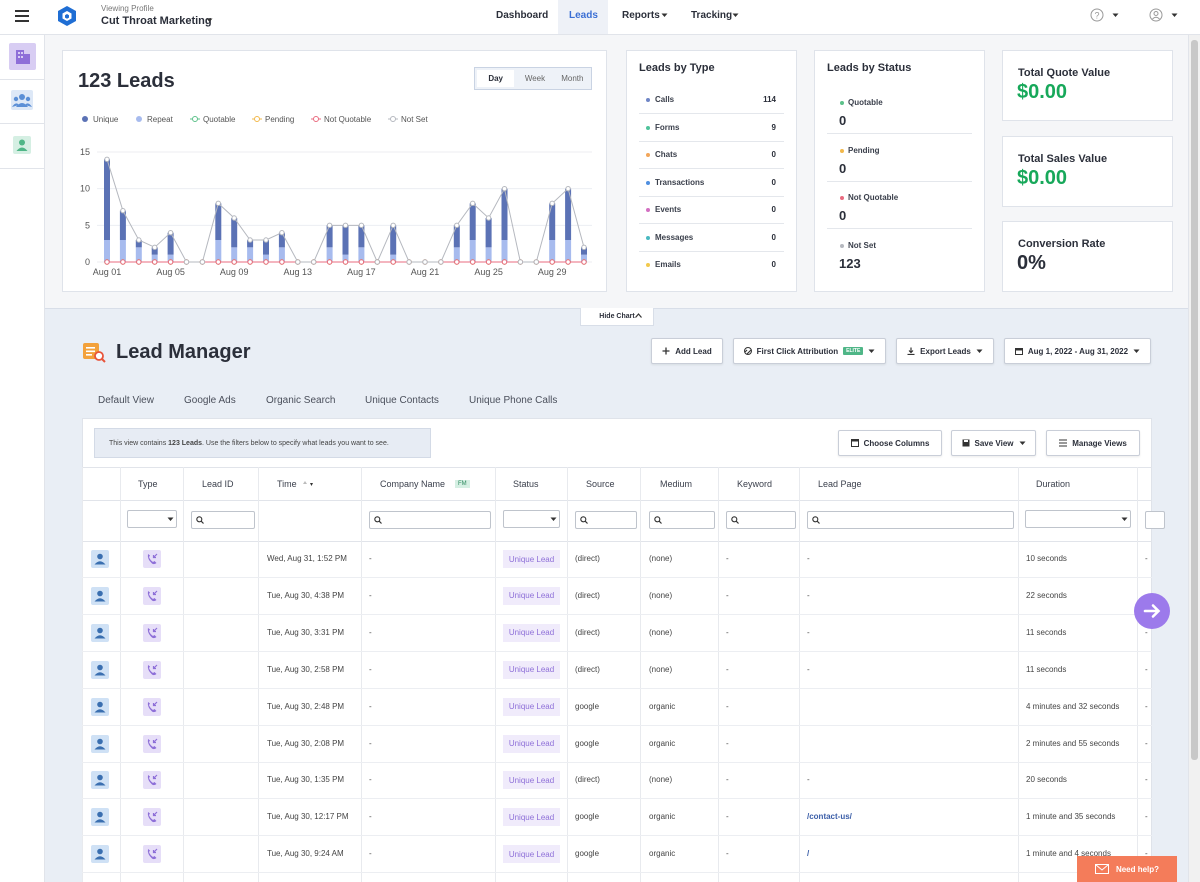 This screenshot has width=1200, height=882. Describe the element at coordinates (1046, 558) in the screenshot. I see `table-cell: 10 seconds` at that location.